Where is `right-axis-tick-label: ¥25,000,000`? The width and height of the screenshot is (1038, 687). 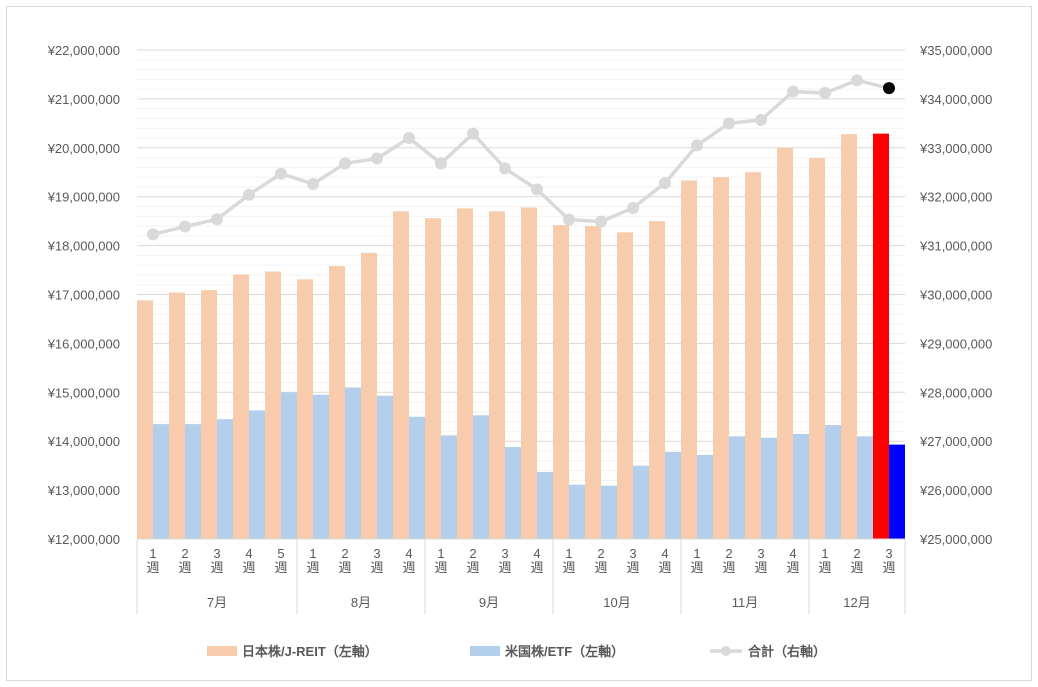
right-axis-tick-label: ¥25,000,000 is located at coordinates (955, 539).